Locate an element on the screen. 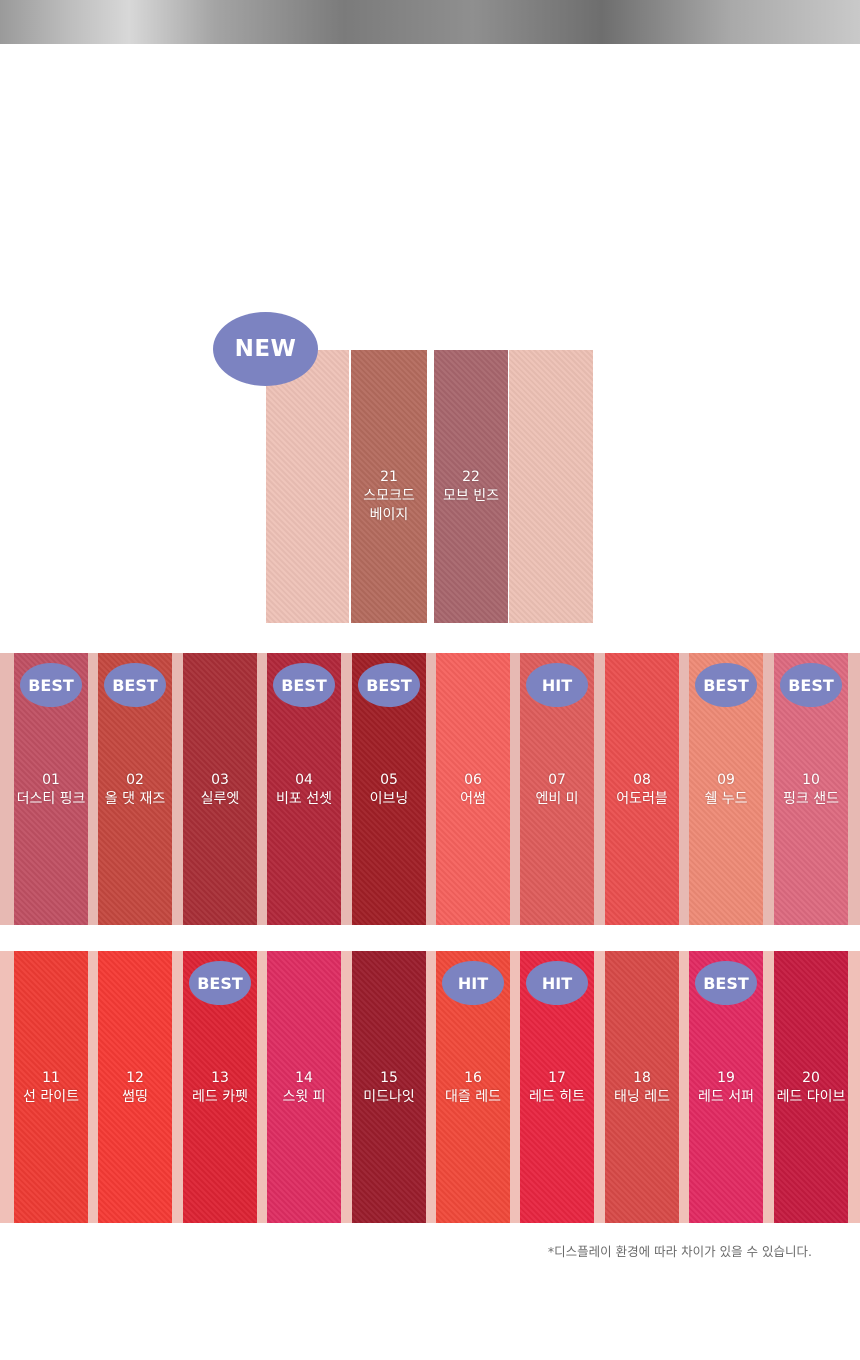 This screenshot has height=1360, width=860. shade-name: 비포 선셋 is located at coordinates (304, 799).